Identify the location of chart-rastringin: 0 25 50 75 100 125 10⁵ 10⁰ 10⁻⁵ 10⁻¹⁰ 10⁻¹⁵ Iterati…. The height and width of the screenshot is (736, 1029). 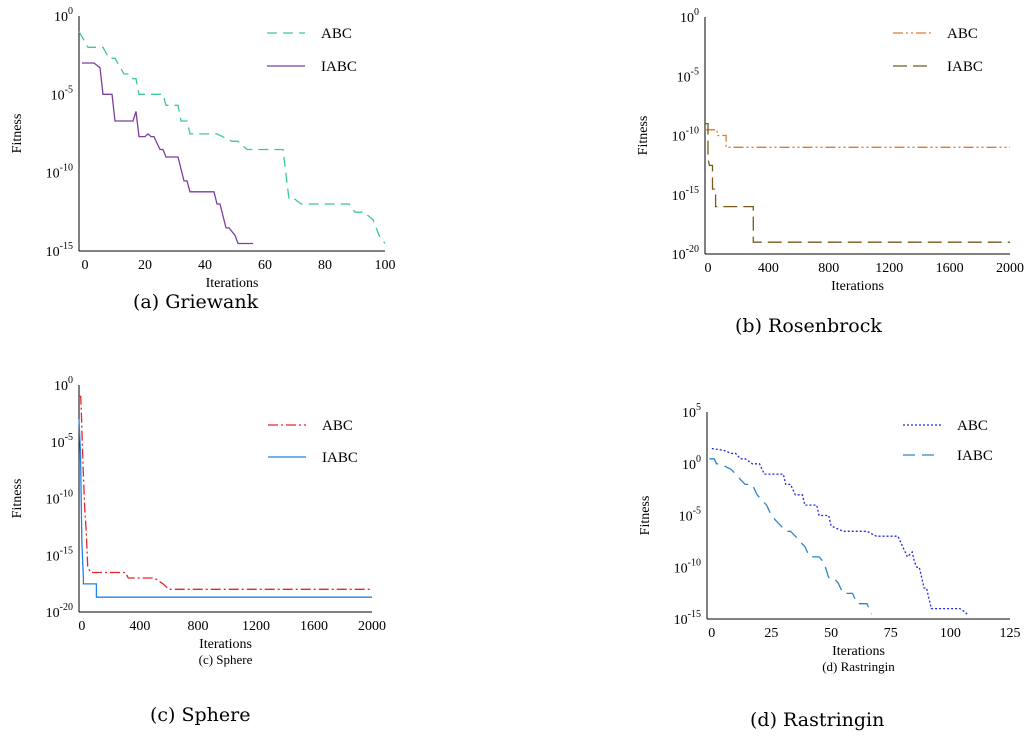
(829, 538).